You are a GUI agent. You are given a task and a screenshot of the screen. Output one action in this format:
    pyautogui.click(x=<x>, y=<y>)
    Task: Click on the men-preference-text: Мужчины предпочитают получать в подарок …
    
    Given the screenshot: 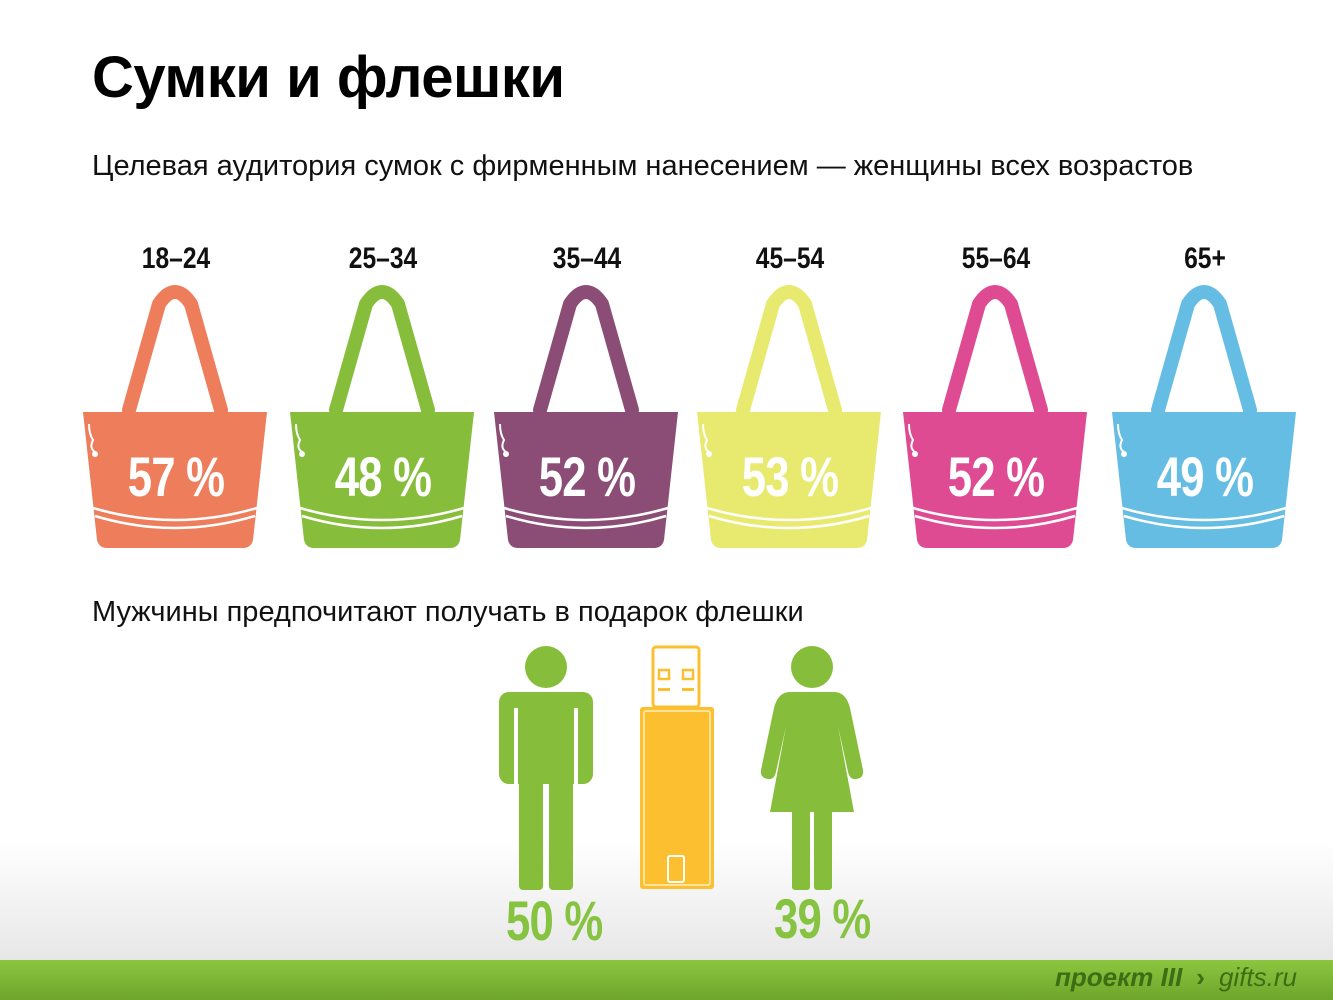 What is the action you would take?
    pyautogui.click(x=448, y=612)
    